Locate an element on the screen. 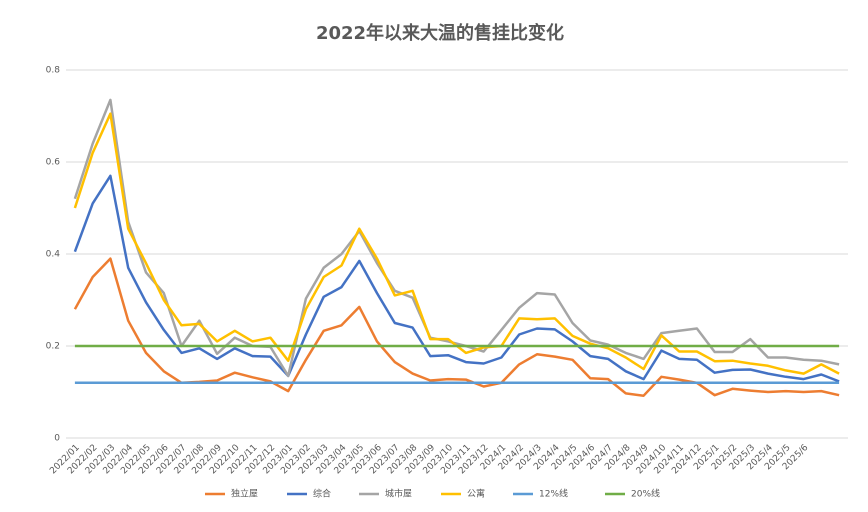  legend: 独立屋 综合 城市屋 公寓 12%线 20%线 is located at coordinates (432, 494).